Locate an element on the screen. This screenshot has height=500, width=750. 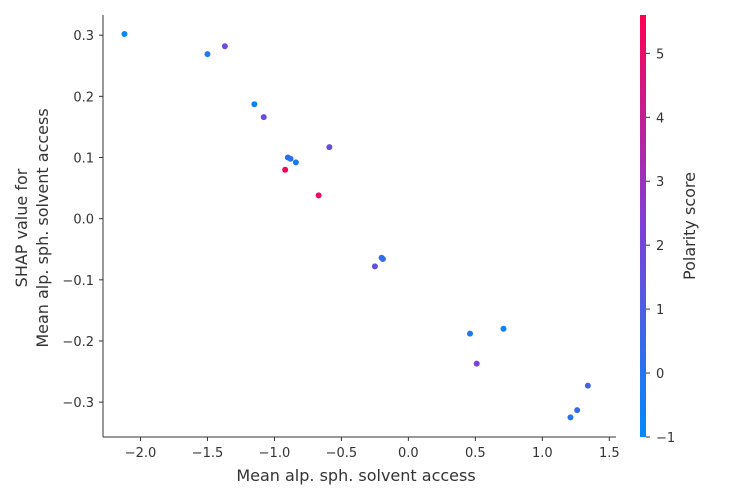
colorbar-tick-label: 2 is located at coordinates (660, 246).